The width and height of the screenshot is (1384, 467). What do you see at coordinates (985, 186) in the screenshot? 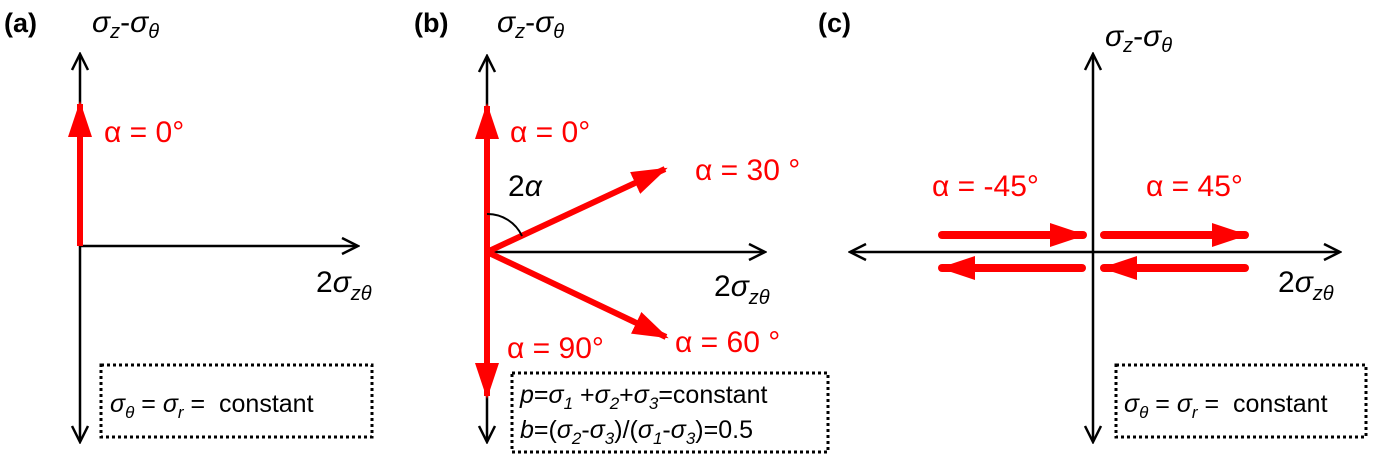
I see `alpha-minus-45-label: α = -45°` at bounding box center [985, 186].